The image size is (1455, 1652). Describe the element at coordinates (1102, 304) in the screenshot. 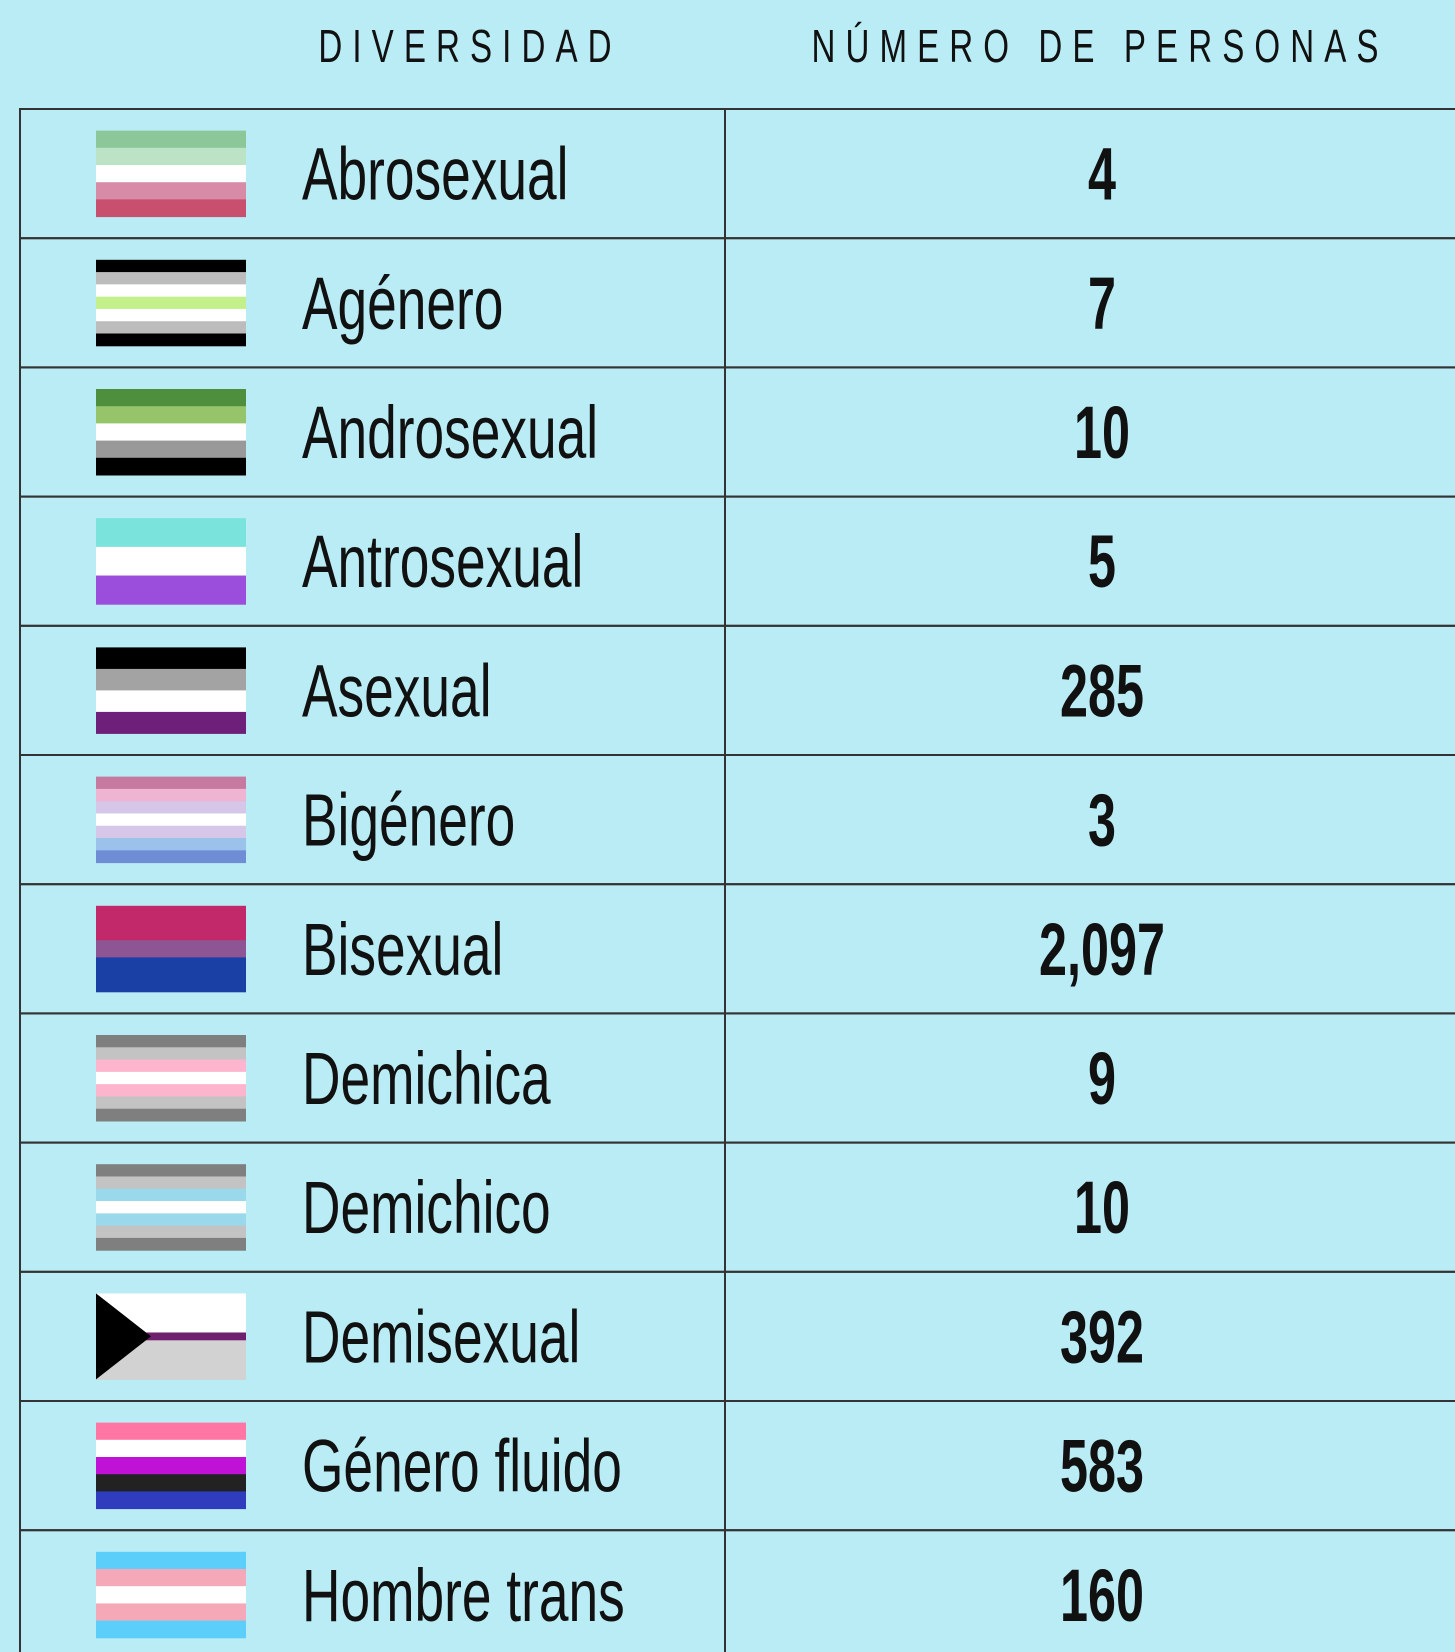

I see `count-cell: 7` at that location.